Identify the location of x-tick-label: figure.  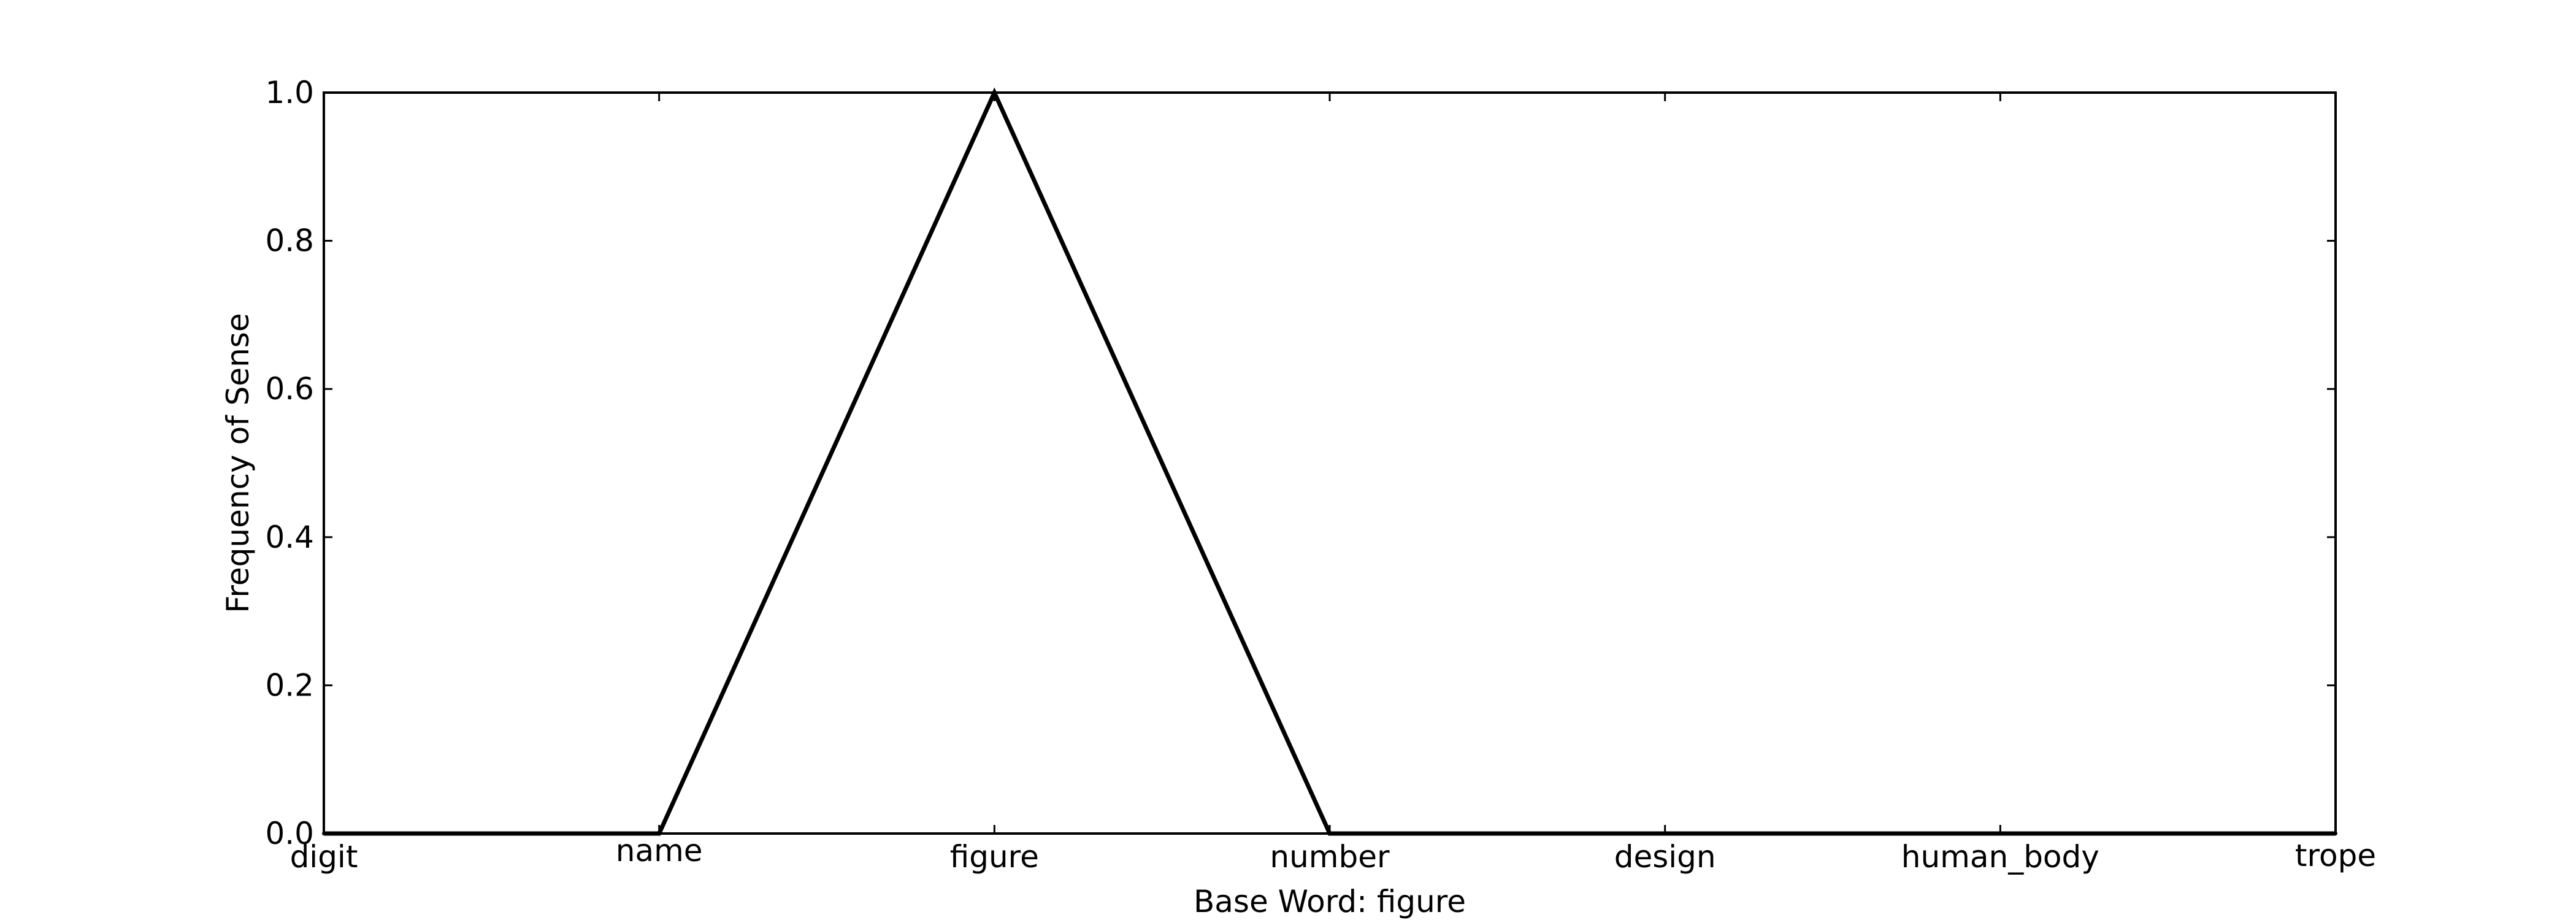
(994, 857).